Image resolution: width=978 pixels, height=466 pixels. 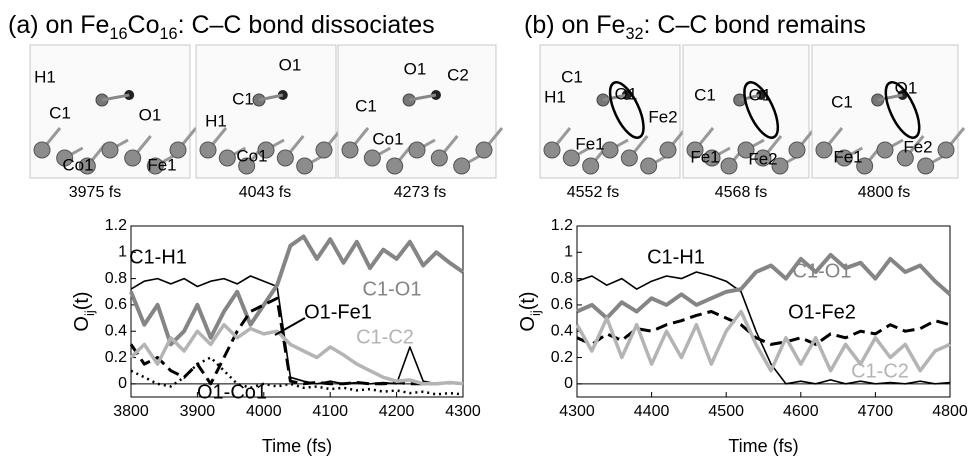 I want to click on snapshot-time: 3975 fs, so click(x=95, y=192).